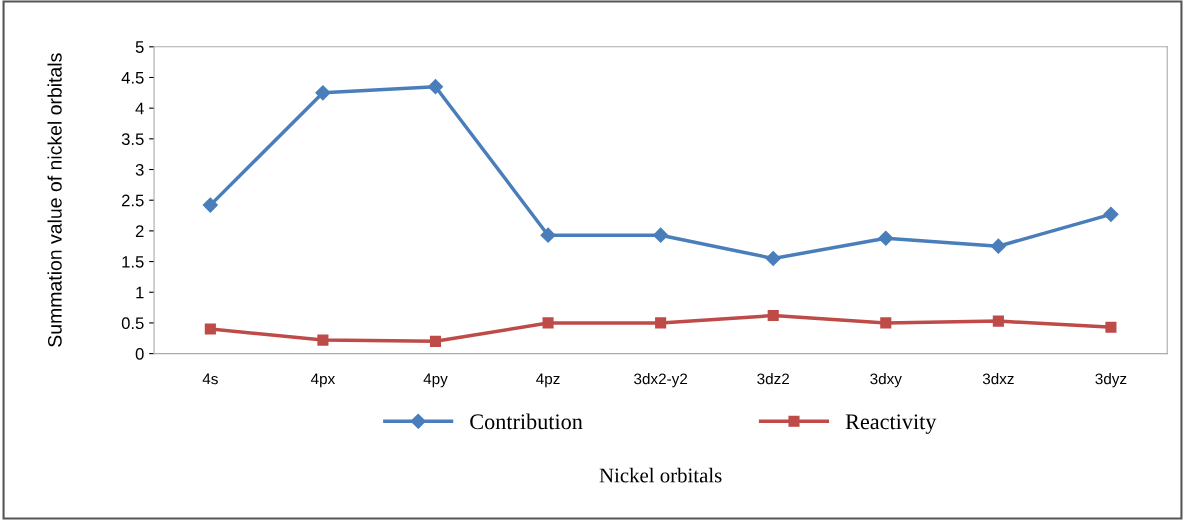 The height and width of the screenshot is (520, 1185). Describe the element at coordinates (1111, 380) in the screenshot. I see `x-tick-label: 3dyz` at that location.